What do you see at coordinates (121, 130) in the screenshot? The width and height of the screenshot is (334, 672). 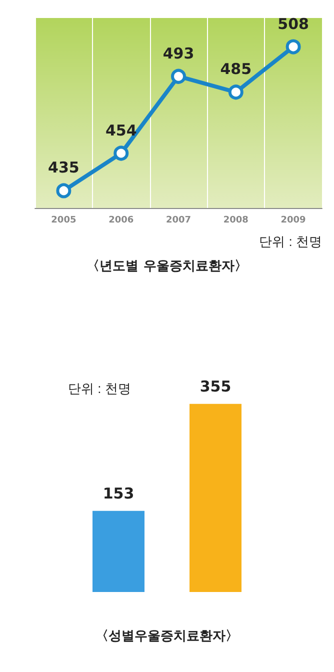 I see `data-label: 454` at bounding box center [121, 130].